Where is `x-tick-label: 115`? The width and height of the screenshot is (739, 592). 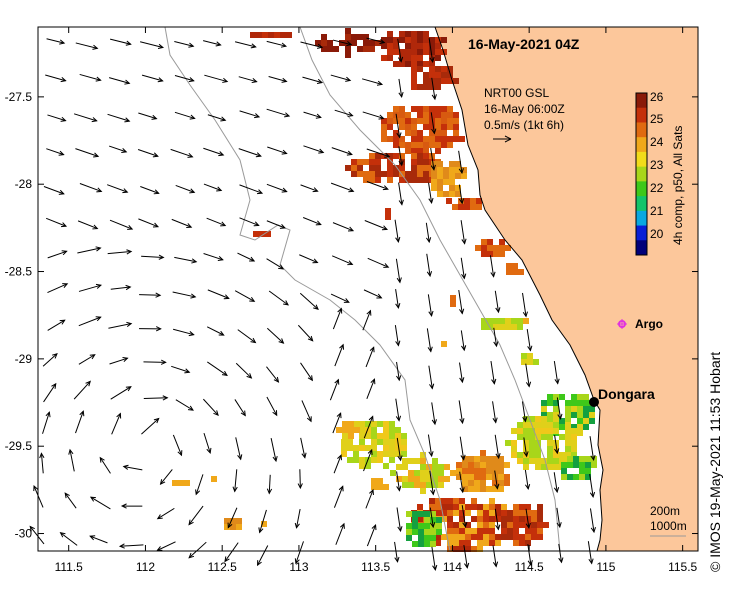 x-tick-label: 115 is located at coordinates (605, 567).